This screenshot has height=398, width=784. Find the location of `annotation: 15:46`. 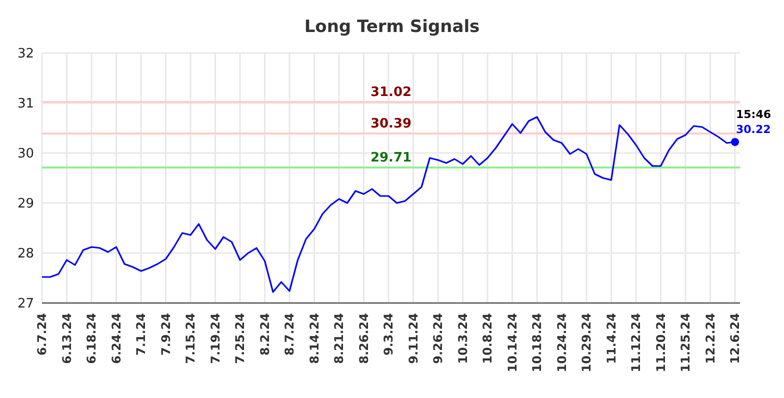

annotation: 15:46 is located at coordinates (754, 114).